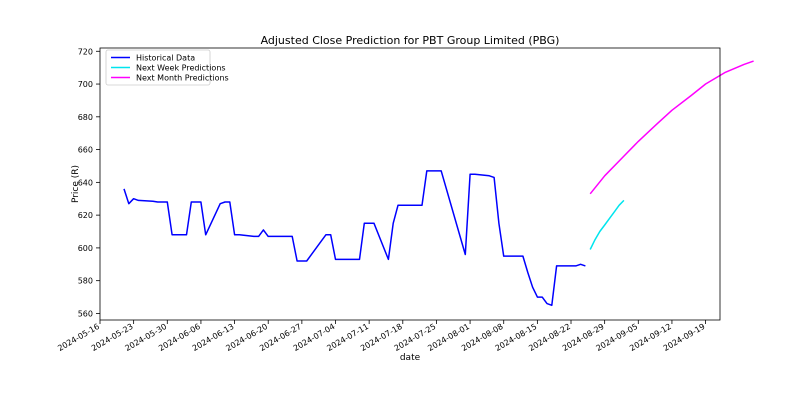 This screenshot has width=800, height=404. Describe the element at coordinates (85, 215) in the screenshot. I see `y-tick-label: 620` at that location.